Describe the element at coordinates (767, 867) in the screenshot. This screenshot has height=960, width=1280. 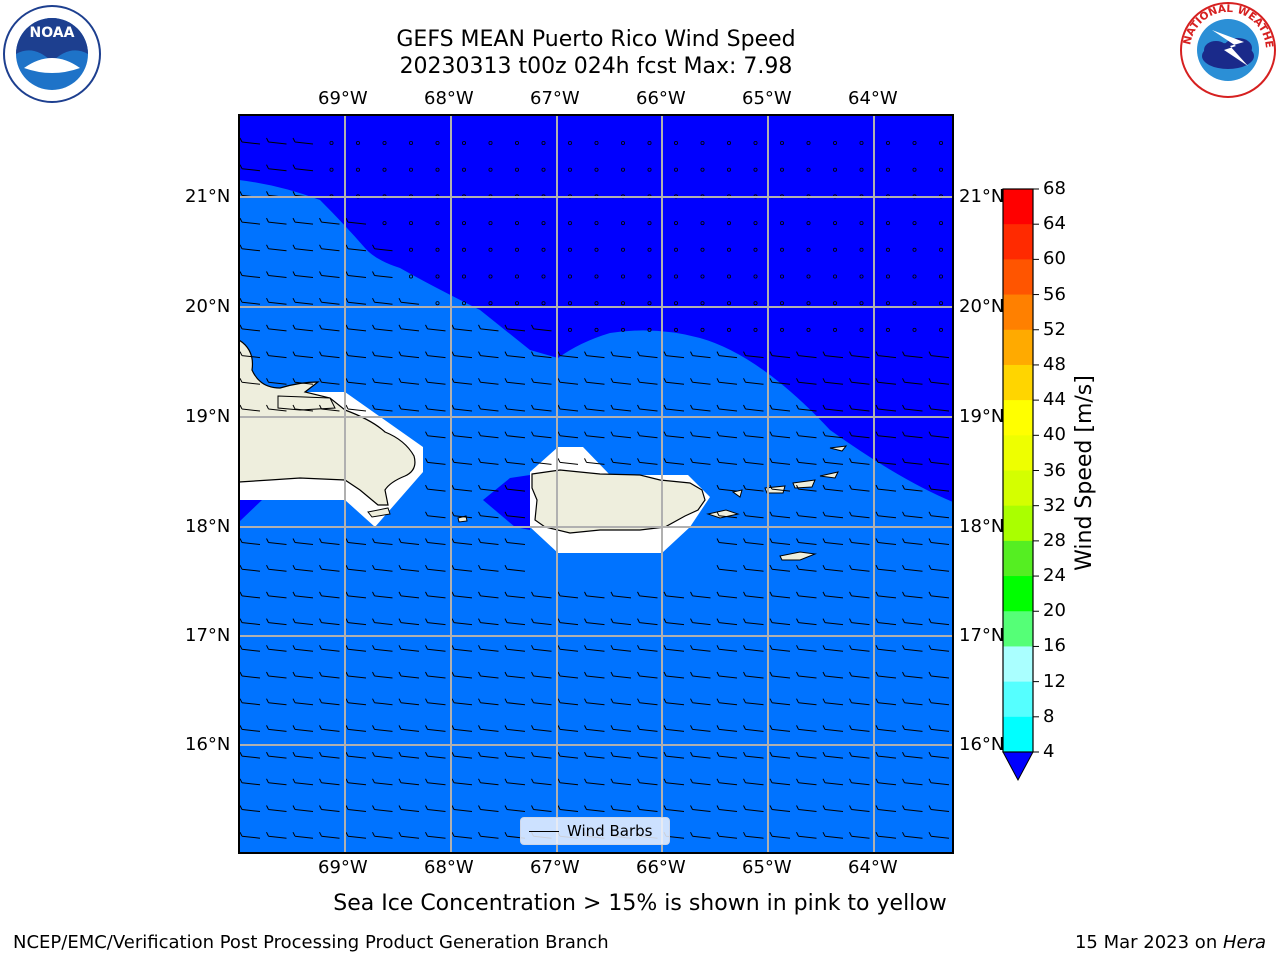
I see `lon-label-bottom: 65°W` at that location.